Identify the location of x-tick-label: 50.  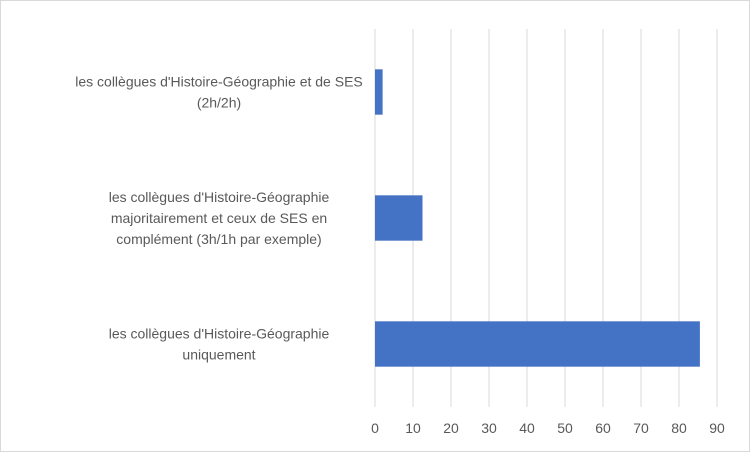
(565, 428).